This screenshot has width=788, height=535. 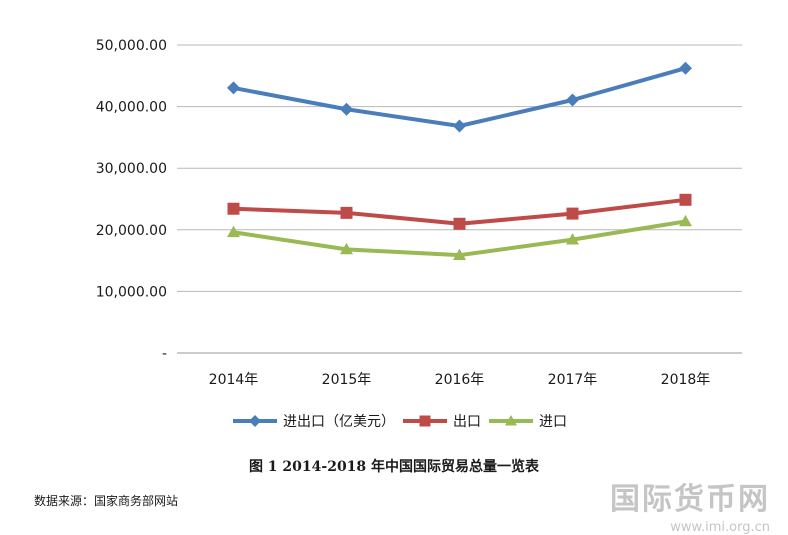 What do you see at coordinates (686, 380) in the screenshot?
I see `x-tick-label: 2018年` at bounding box center [686, 380].